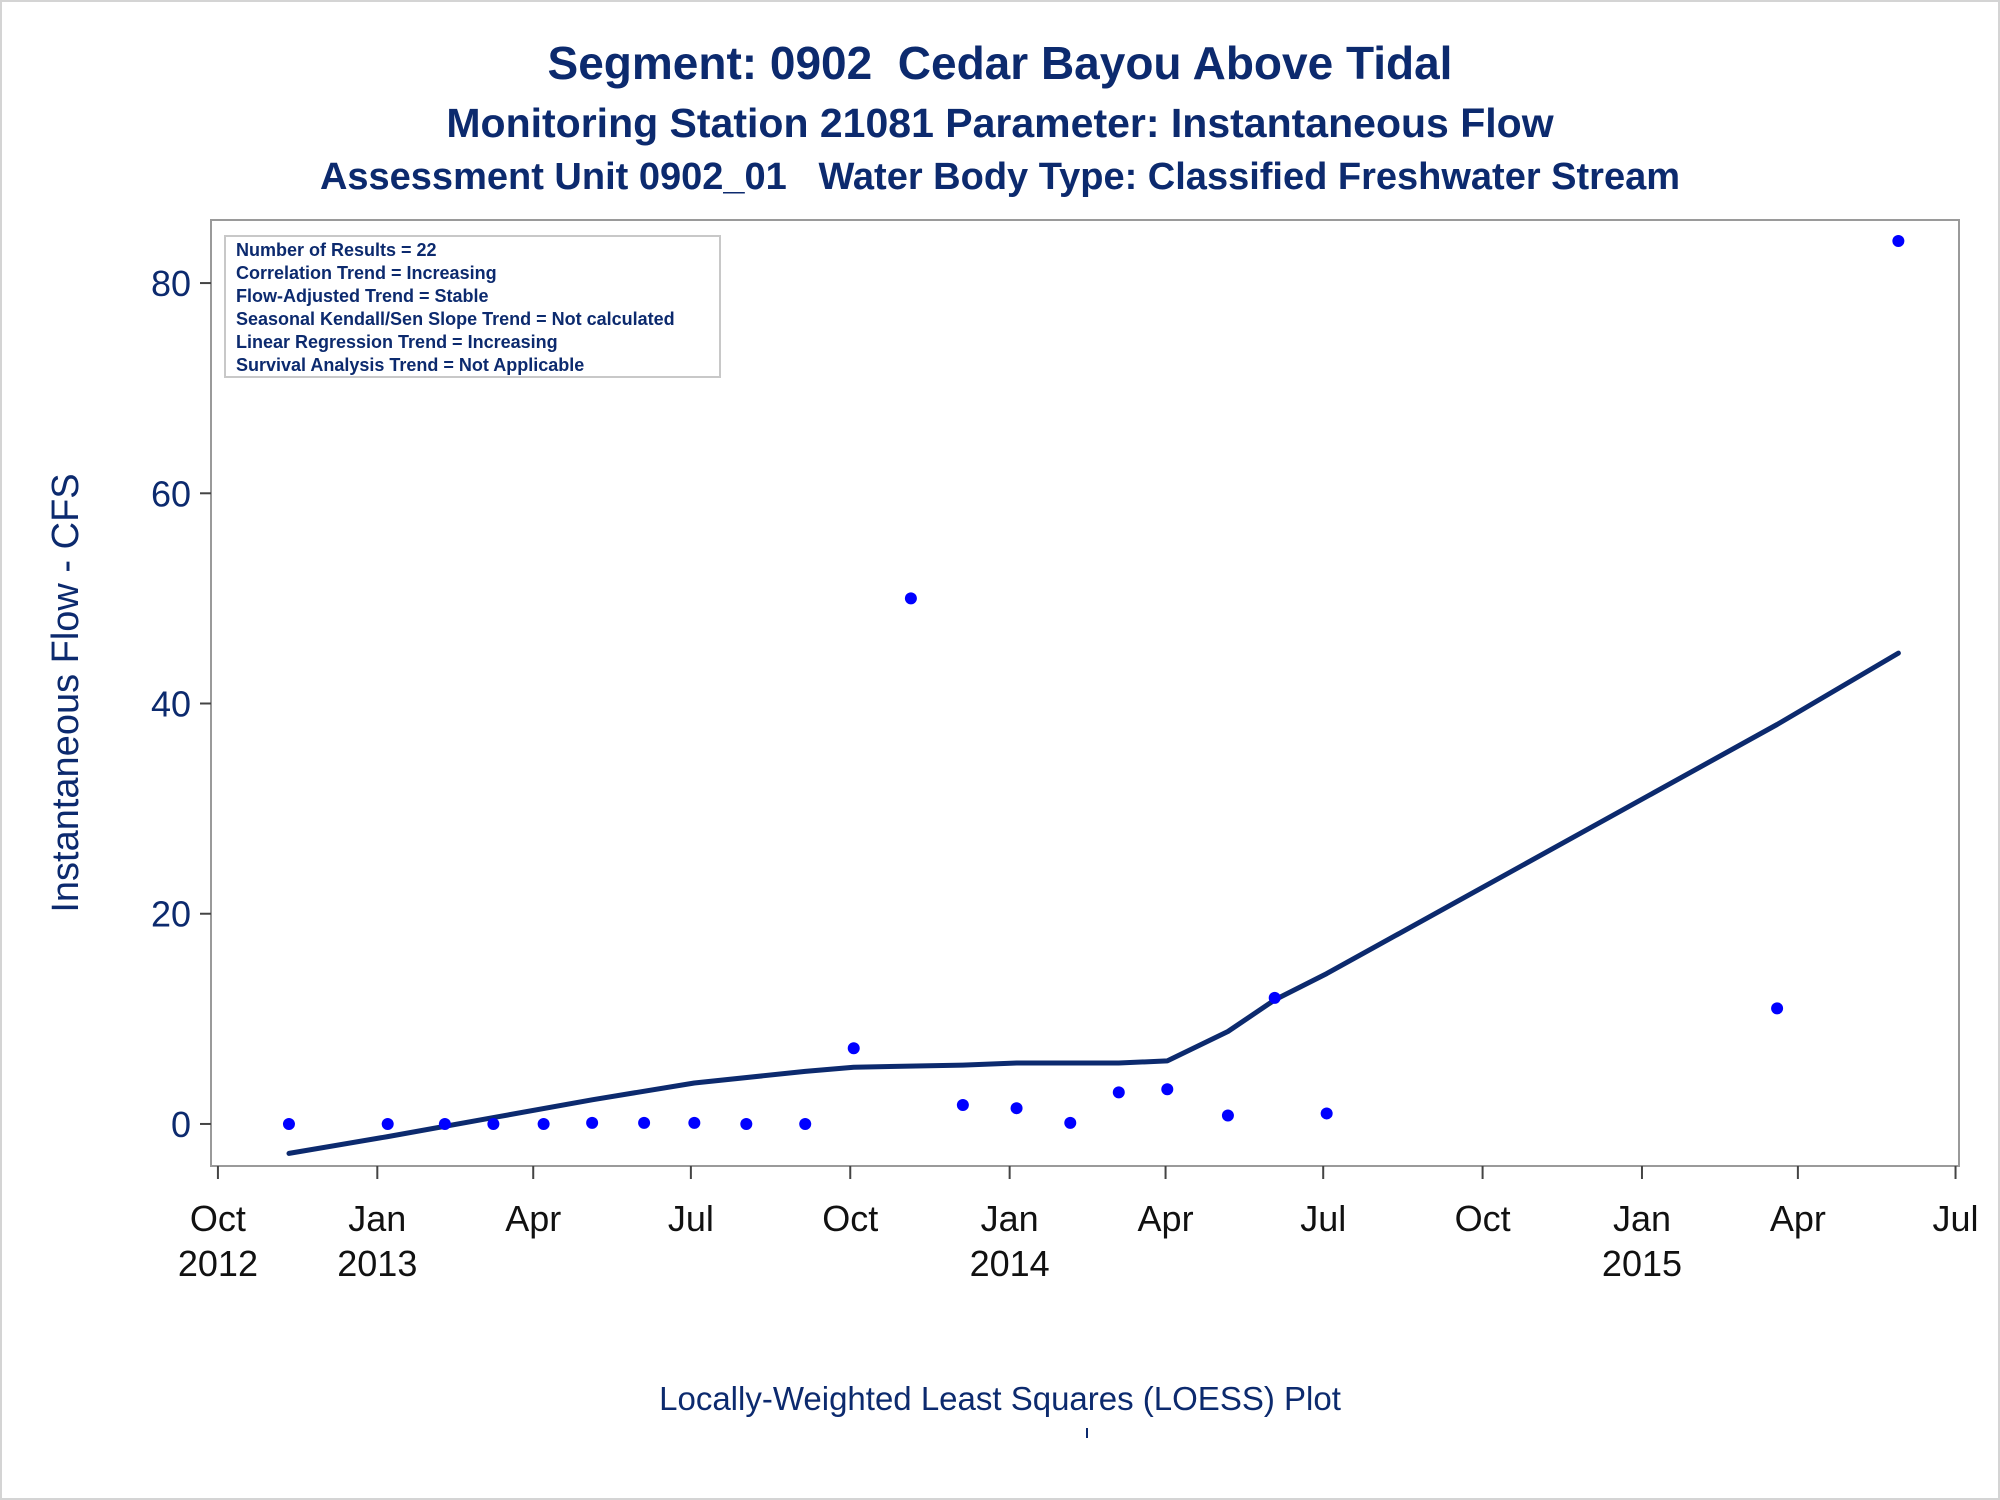 The image size is (2000, 1500). I want to click on x-tick-label: 2012, so click(218, 1263).